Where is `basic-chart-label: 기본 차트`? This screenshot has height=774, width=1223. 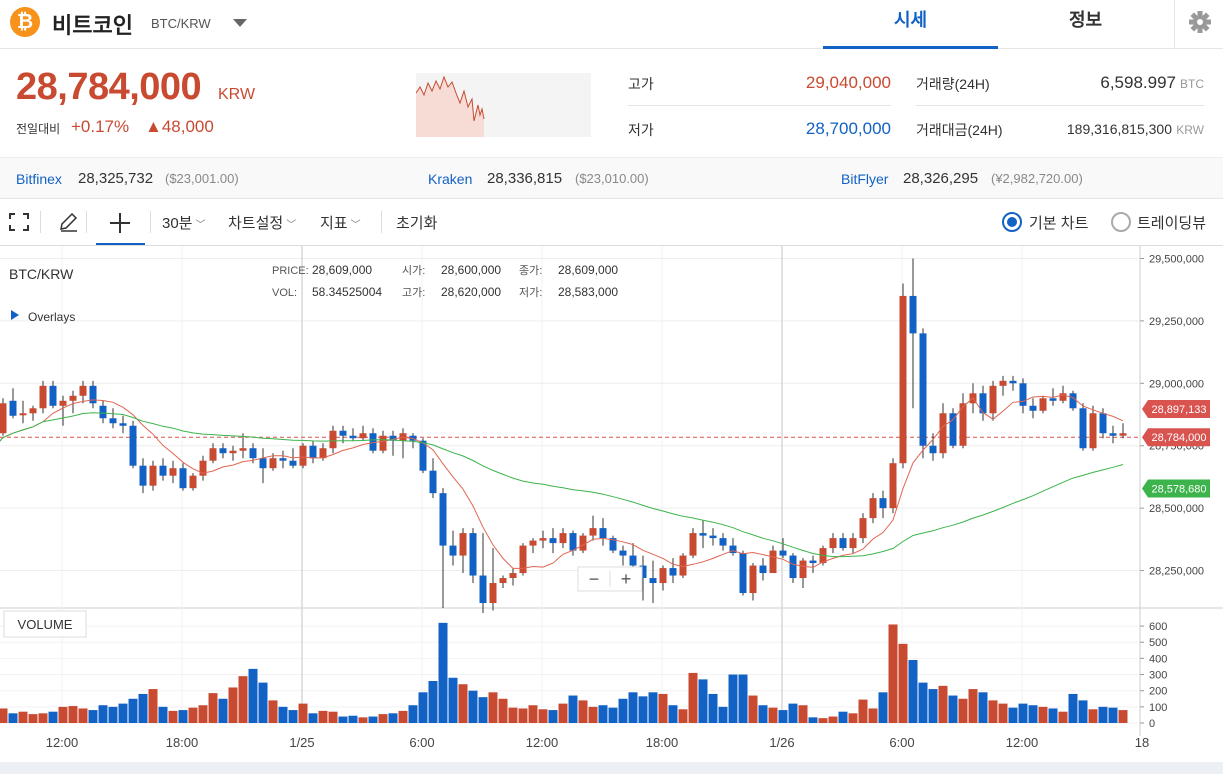 basic-chart-label: 기본 차트 is located at coordinates (1059, 223).